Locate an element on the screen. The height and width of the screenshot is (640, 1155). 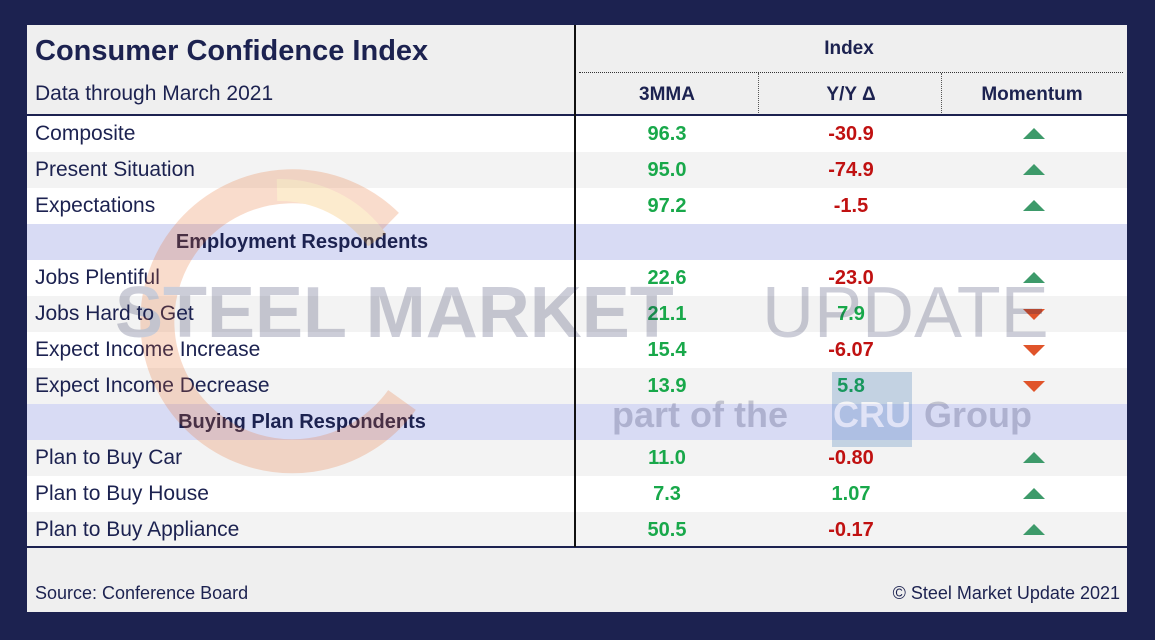
label-column-divider is located at coordinates (575, 286).